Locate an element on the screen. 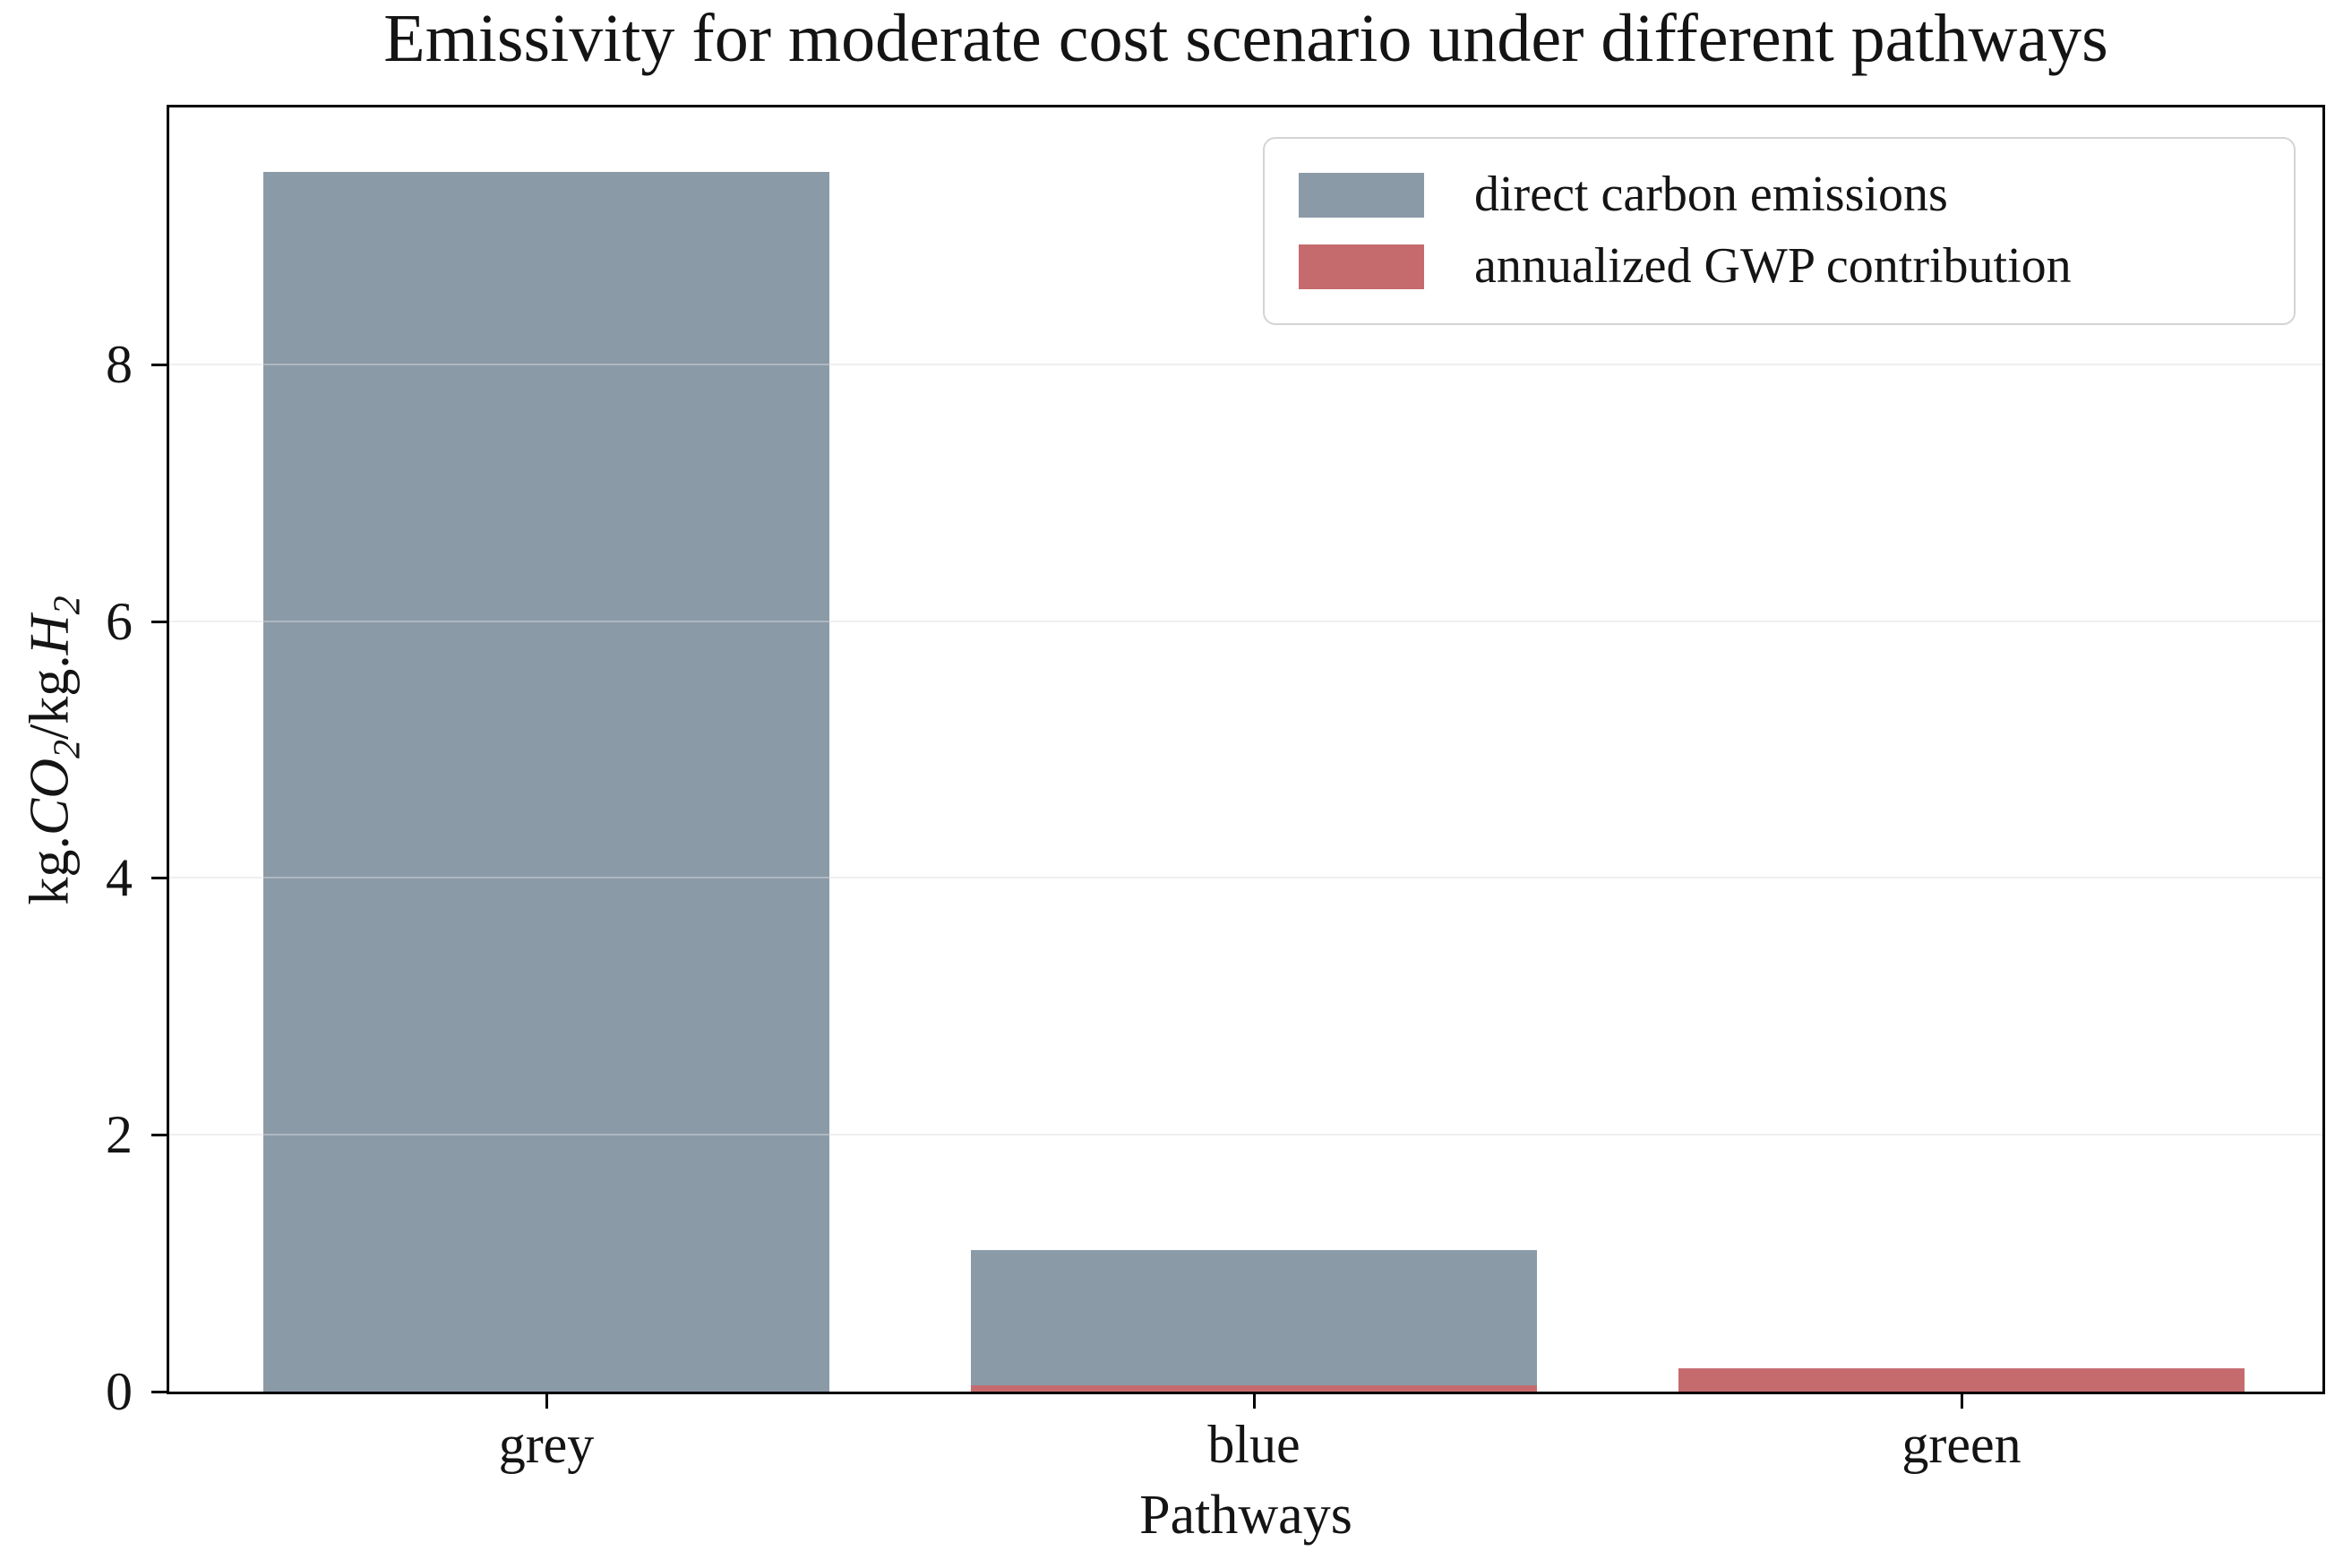  legend-label-direct: direct carbon emissions is located at coordinates (1711, 195).